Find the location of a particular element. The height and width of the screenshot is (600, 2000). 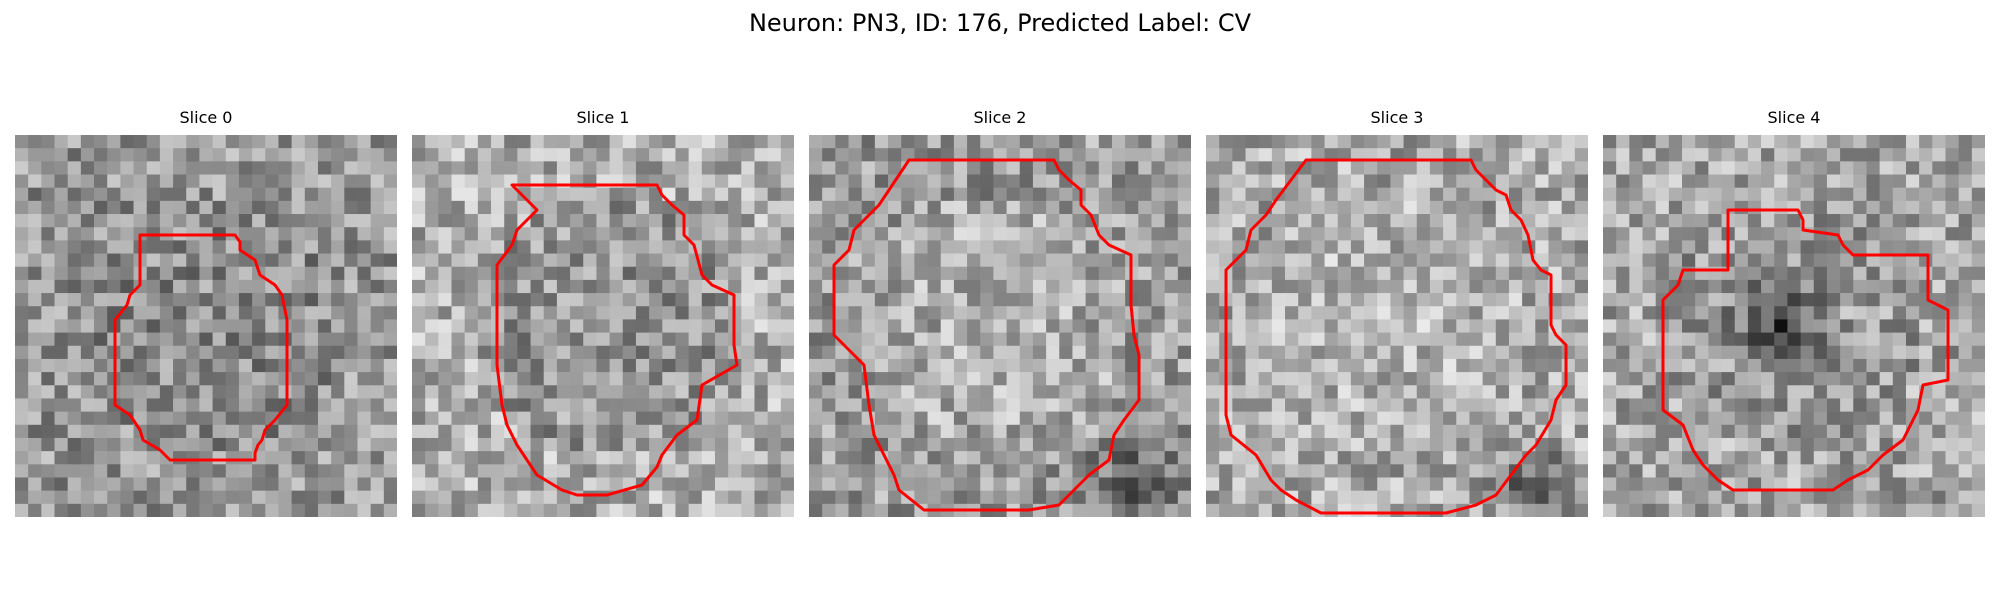

slice-panel-0: Slice 0 is located at coordinates (206, 312).